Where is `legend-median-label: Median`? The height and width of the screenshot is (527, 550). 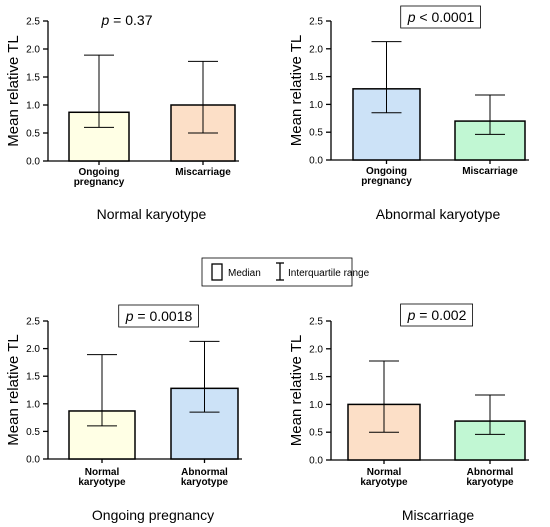
legend-median-label: Median is located at coordinates (244, 273).